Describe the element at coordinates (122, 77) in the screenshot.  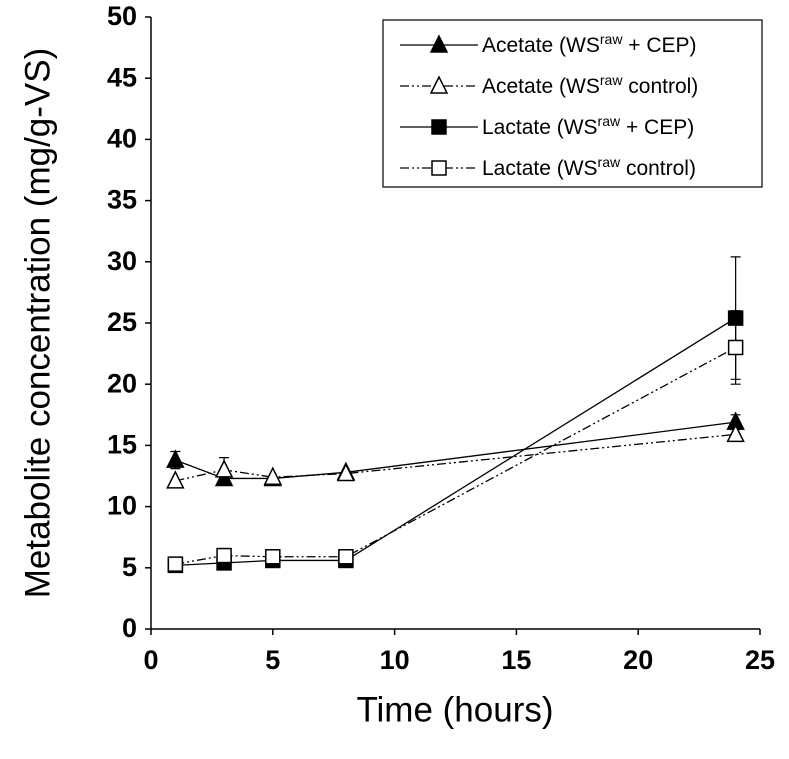
I see `y-tick-label: 45` at that location.